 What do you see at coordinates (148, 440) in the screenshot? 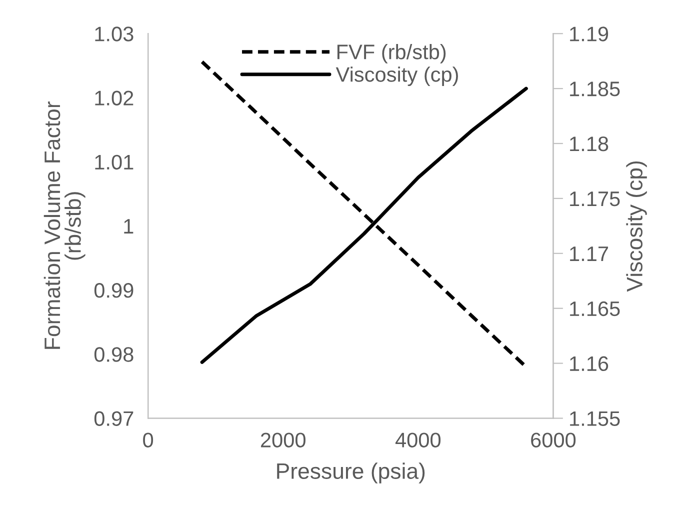
I see `x-tick-label: 0` at bounding box center [148, 440].